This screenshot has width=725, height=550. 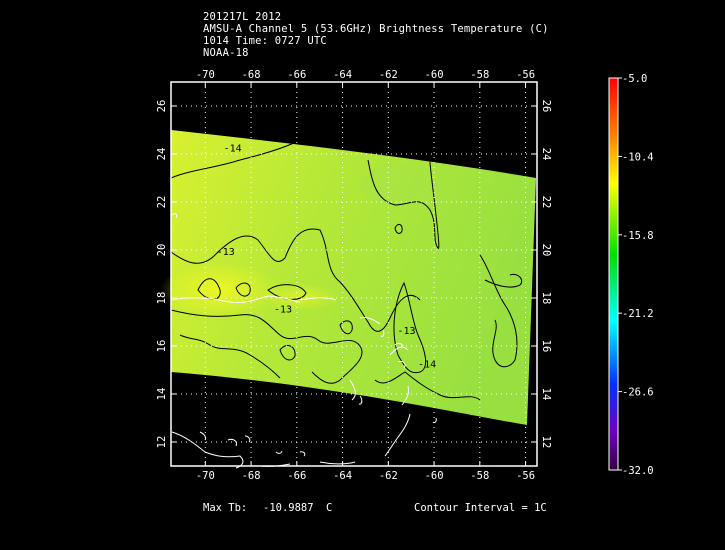 I want to click on colorbar-label: -32.0, so click(x=638, y=471).